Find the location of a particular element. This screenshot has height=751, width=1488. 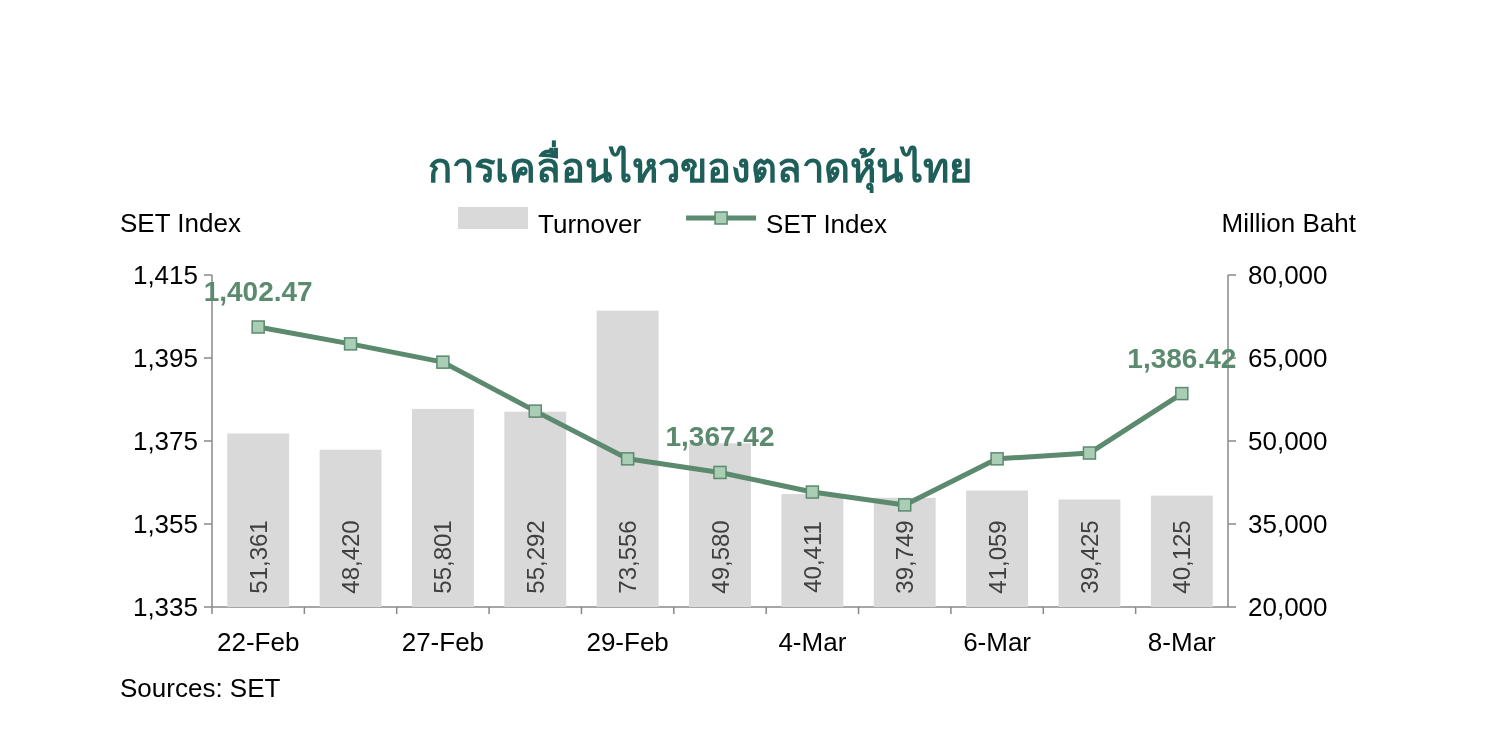

y-tick-label: 1,415 is located at coordinates (165, 275).